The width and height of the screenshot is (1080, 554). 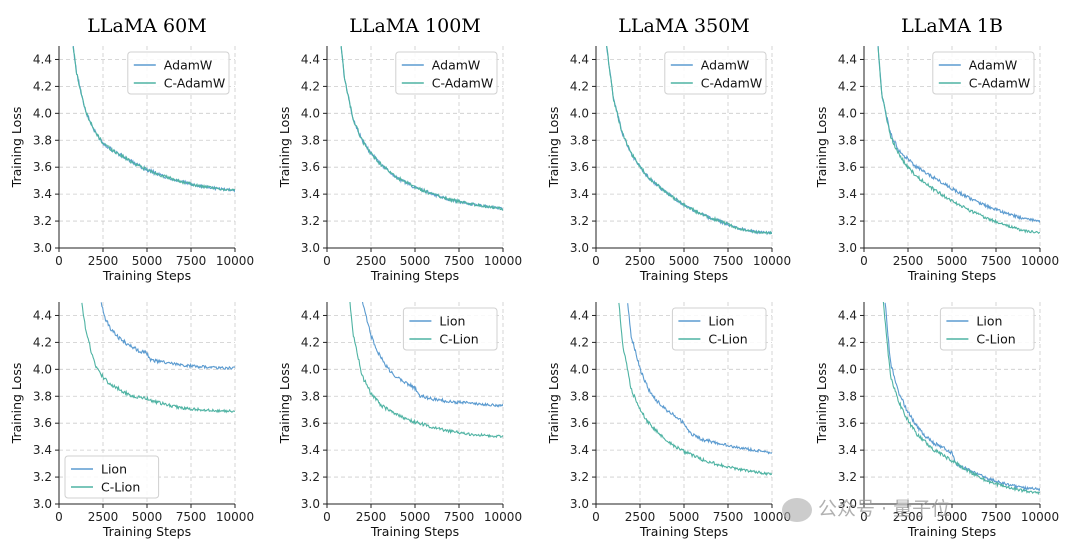 What do you see at coordinates (684, 26) in the screenshot?
I see `column-title: LLaMA 350M` at bounding box center [684, 26].